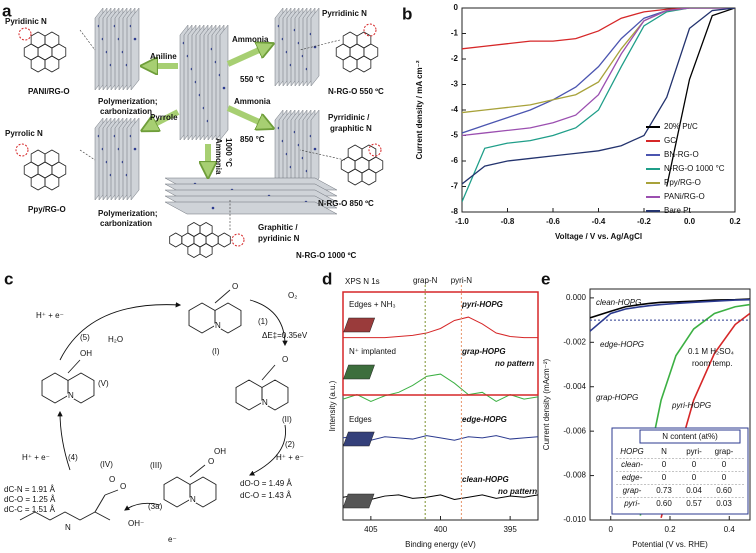  Describe the element at coordinates (356, 91) in the screenshot. I see `diagram-label: N-RG-O 550 ºC` at that location.